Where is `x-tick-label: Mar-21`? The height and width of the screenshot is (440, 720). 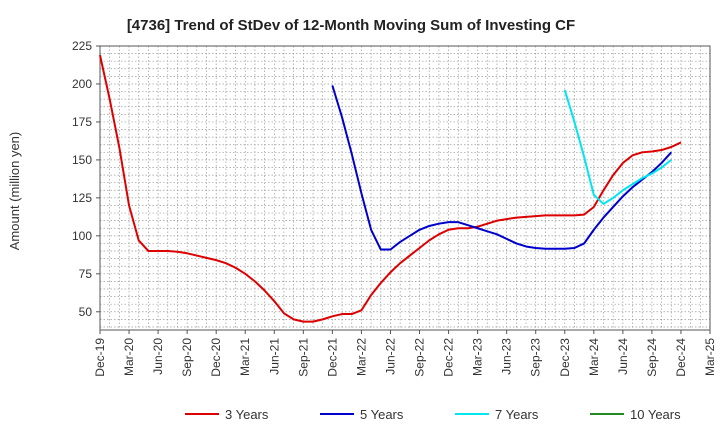 x-tick-label: Mar-21 is located at coordinates (245, 357).